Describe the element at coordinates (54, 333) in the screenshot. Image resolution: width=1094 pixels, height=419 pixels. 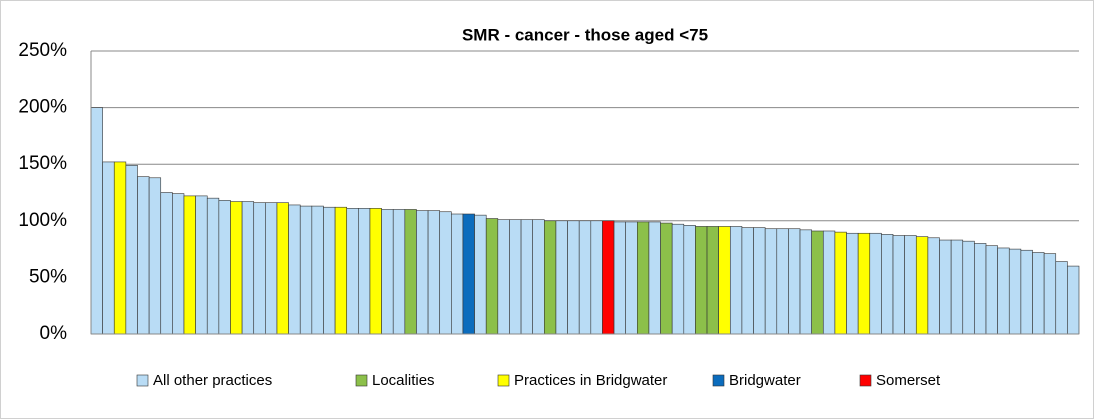
I see `y-tick-label: 0%` at that location.